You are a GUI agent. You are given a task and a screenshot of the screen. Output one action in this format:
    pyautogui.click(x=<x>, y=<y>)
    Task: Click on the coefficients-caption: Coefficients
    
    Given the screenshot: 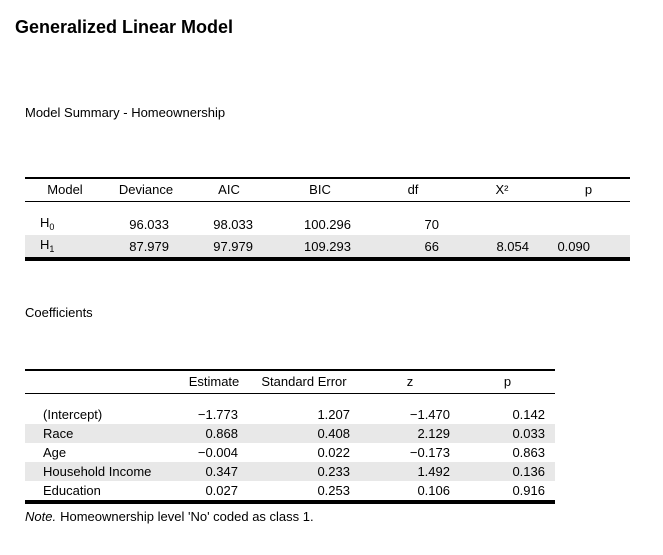 What is the action you would take?
    pyautogui.click(x=59, y=312)
    